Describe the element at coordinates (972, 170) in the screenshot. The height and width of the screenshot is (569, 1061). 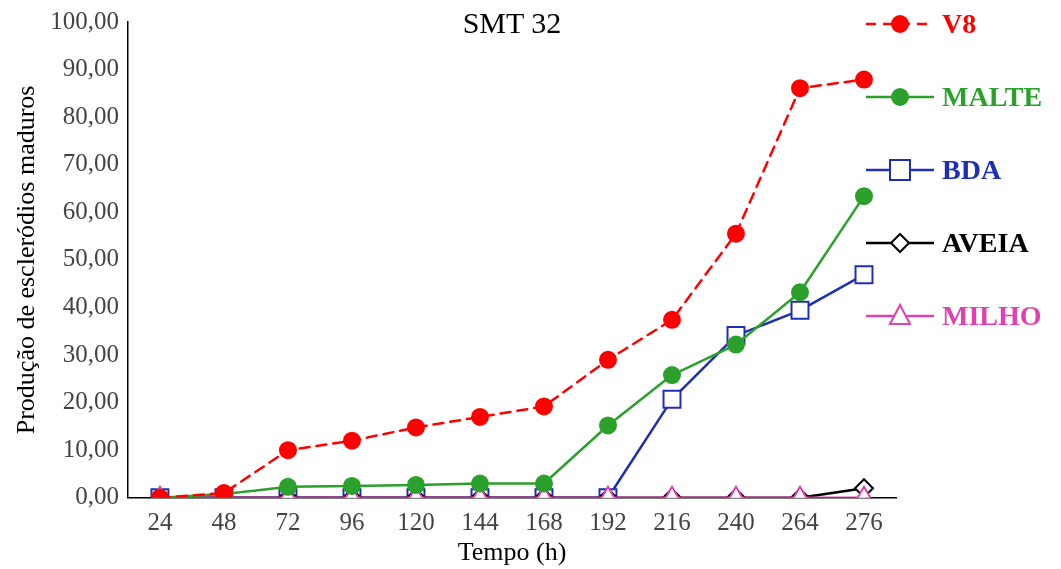
I see `legend-label: BDA` at that location.